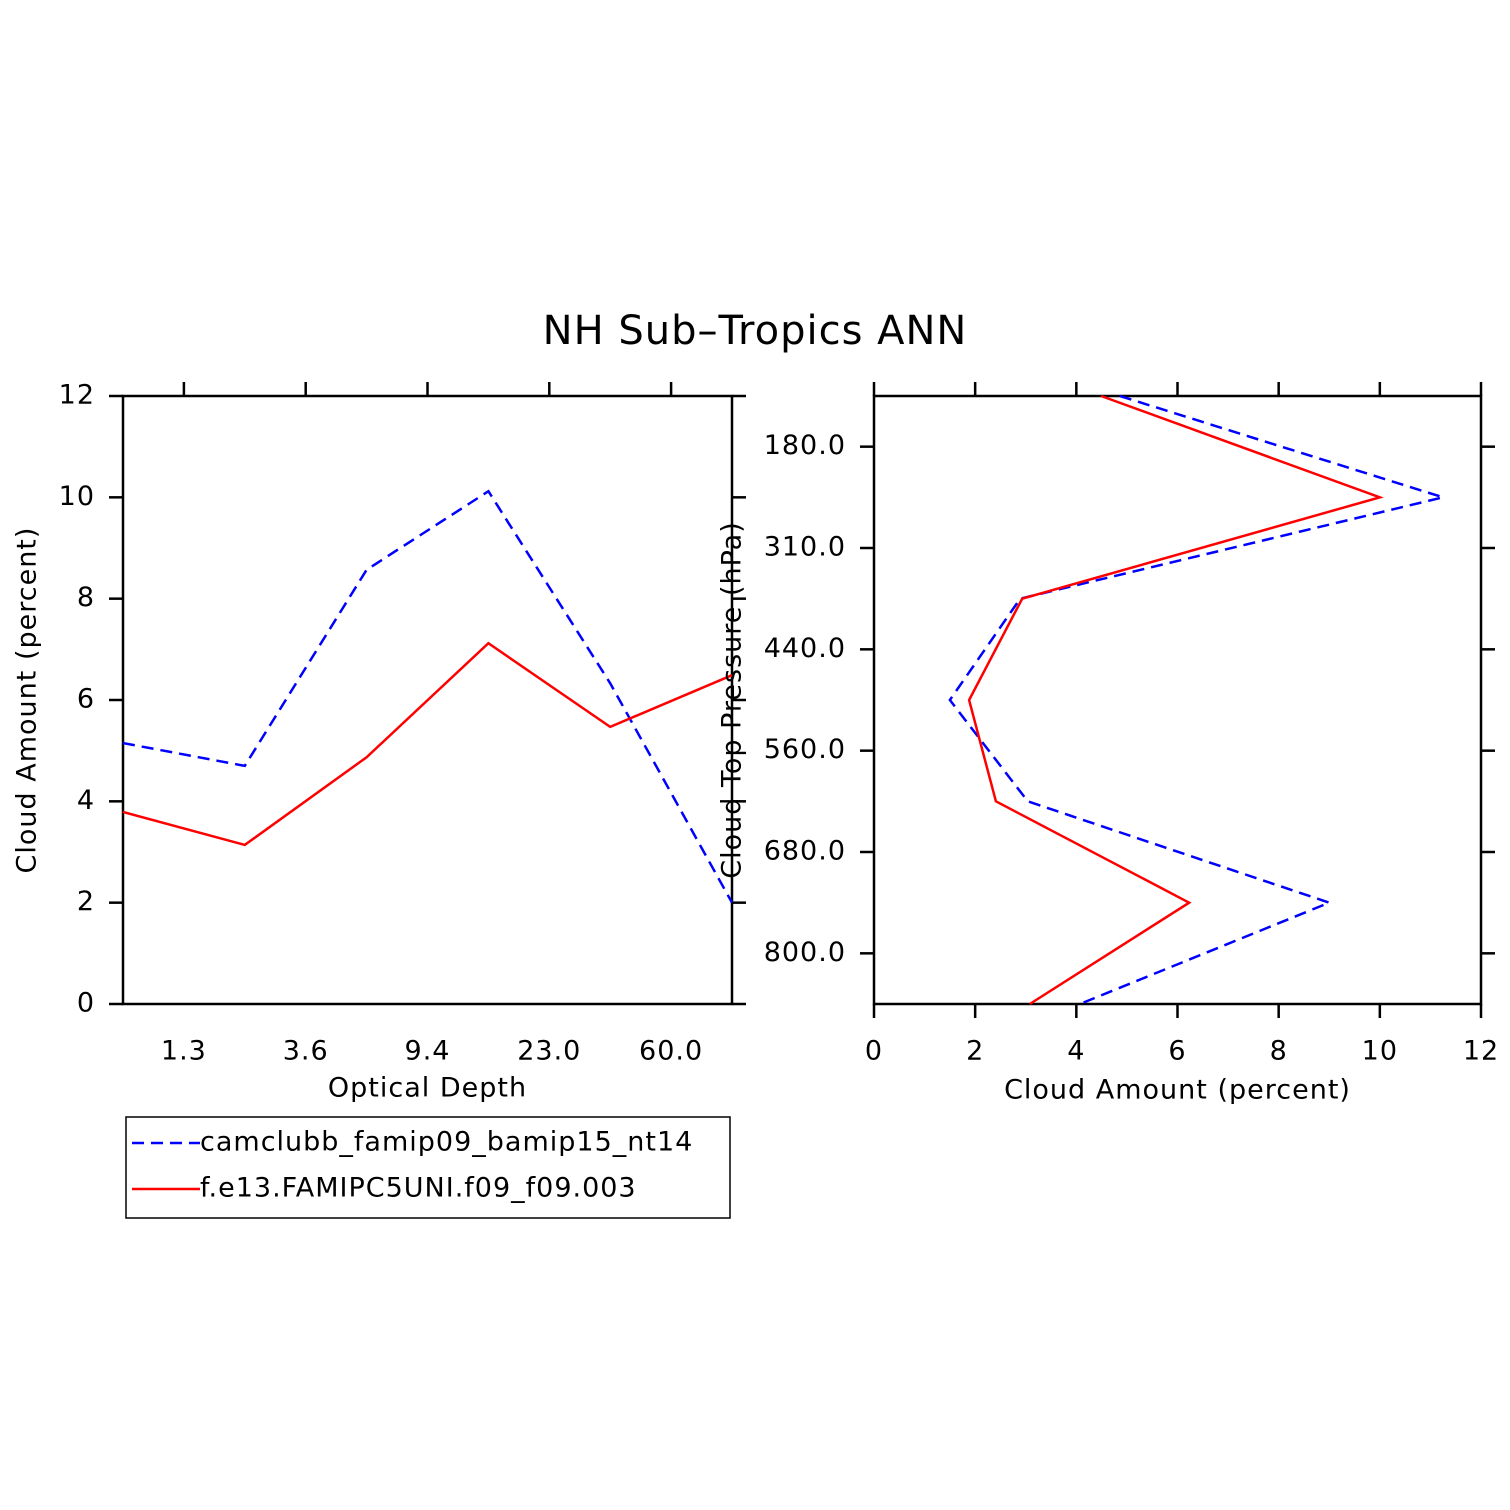 The height and width of the screenshot is (1510, 1510). I want to click on y-tick-label: 4, so click(86, 800).